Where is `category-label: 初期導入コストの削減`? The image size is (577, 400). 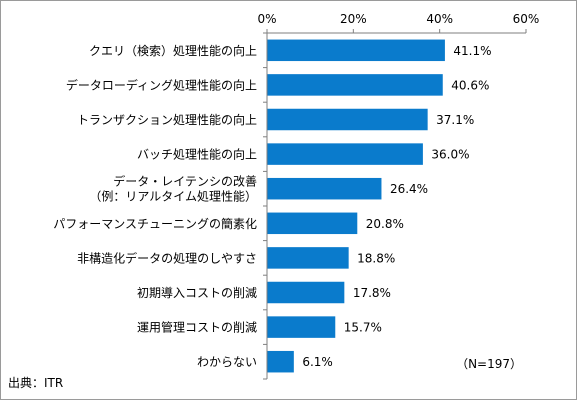
category-label: 初期導入コストの削減 is located at coordinates (197, 292).